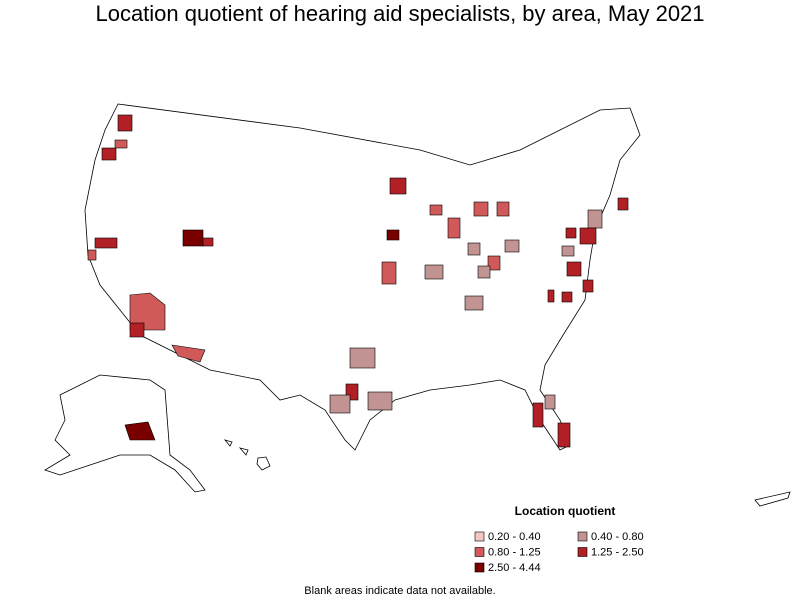 The height and width of the screenshot is (600, 800). What do you see at coordinates (514, 568) in the screenshot?
I see `legend-label: 2.50 - 4.44` at bounding box center [514, 568].